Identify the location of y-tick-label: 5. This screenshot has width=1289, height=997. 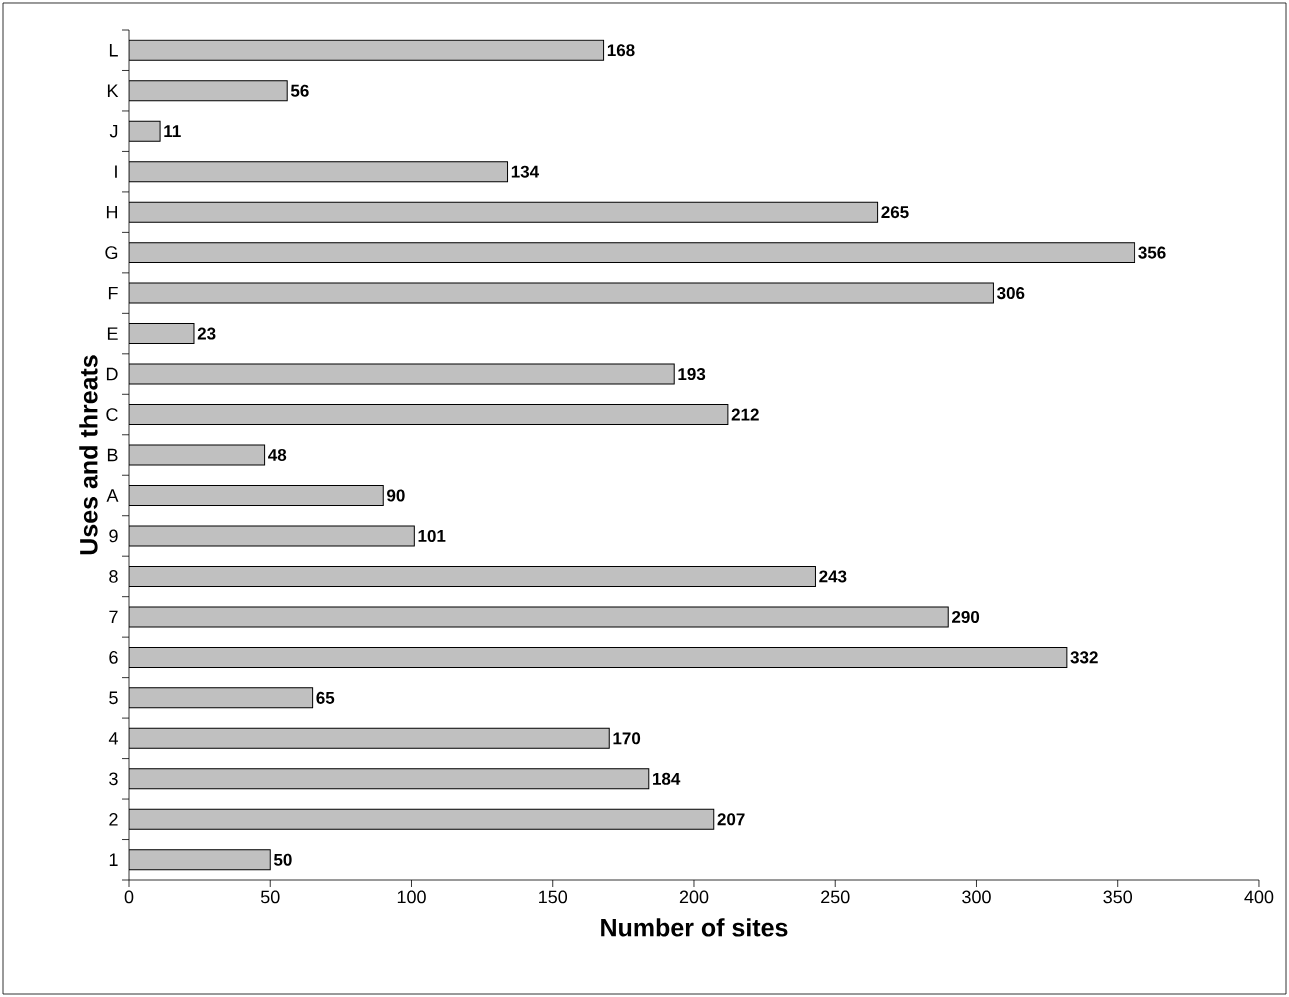
(113, 698).